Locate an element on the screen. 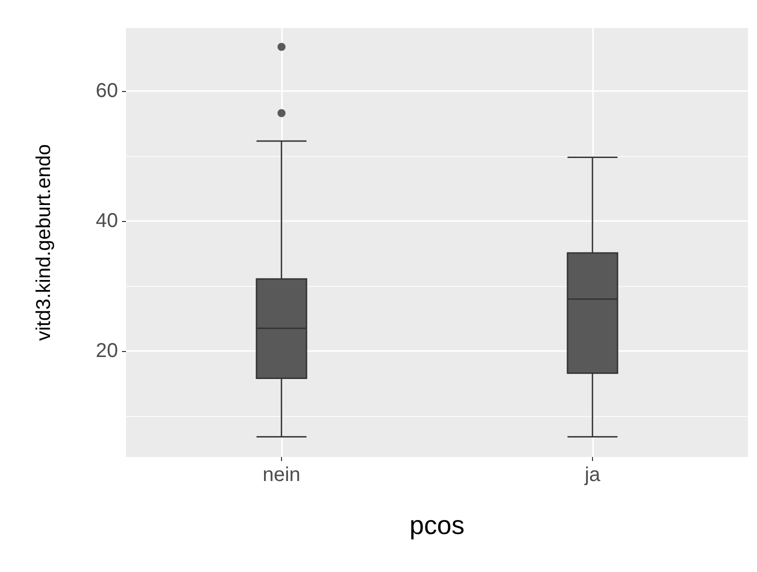 This screenshot has height=572, width=757. x-tick-label: nein is located at coordinates (281, 475).